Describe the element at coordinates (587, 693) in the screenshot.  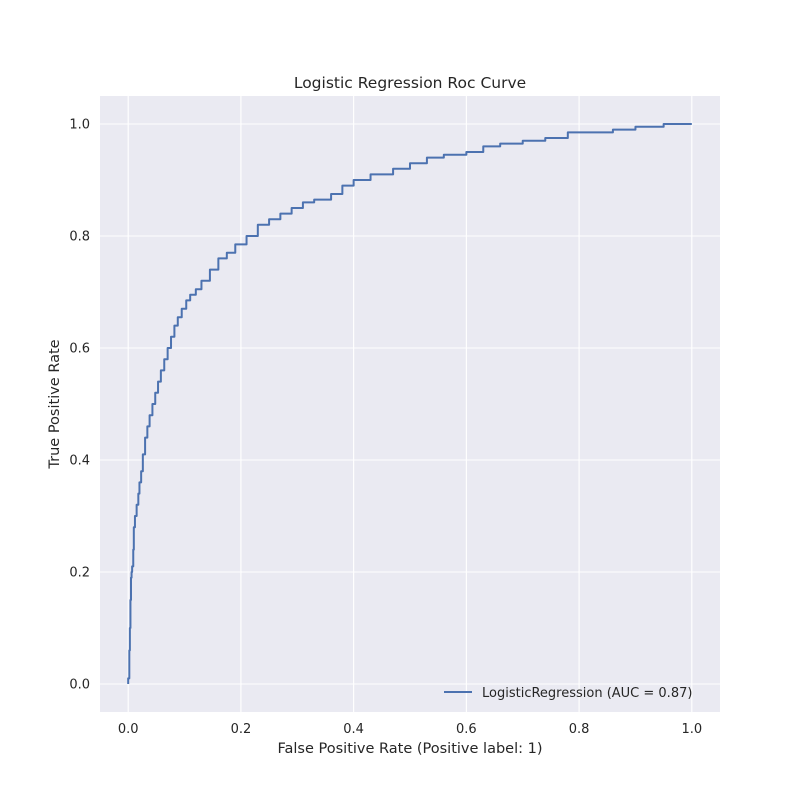
I see `legend-label: LogisticRegression (AUC = 0.87)` at that location.